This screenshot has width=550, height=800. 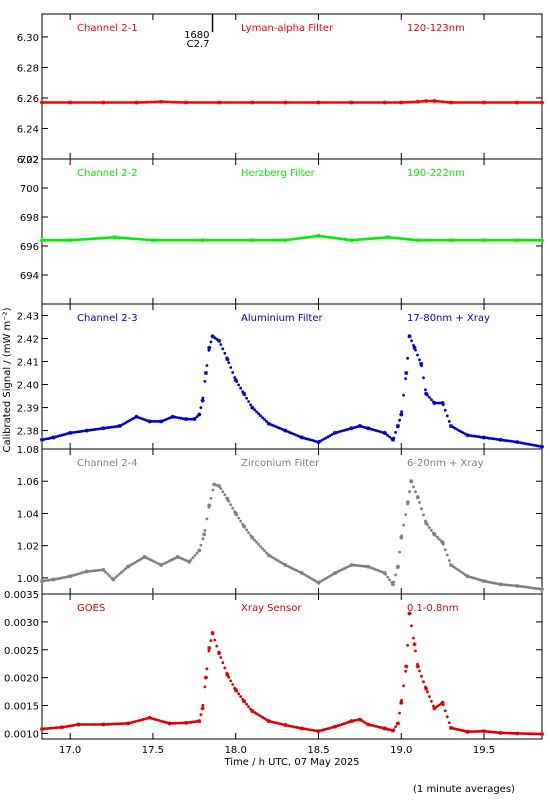 What do you see at coordinates (29, 276) in the screenshot?
I see `y-tick-label: 694` at bounding box center [29, 276].